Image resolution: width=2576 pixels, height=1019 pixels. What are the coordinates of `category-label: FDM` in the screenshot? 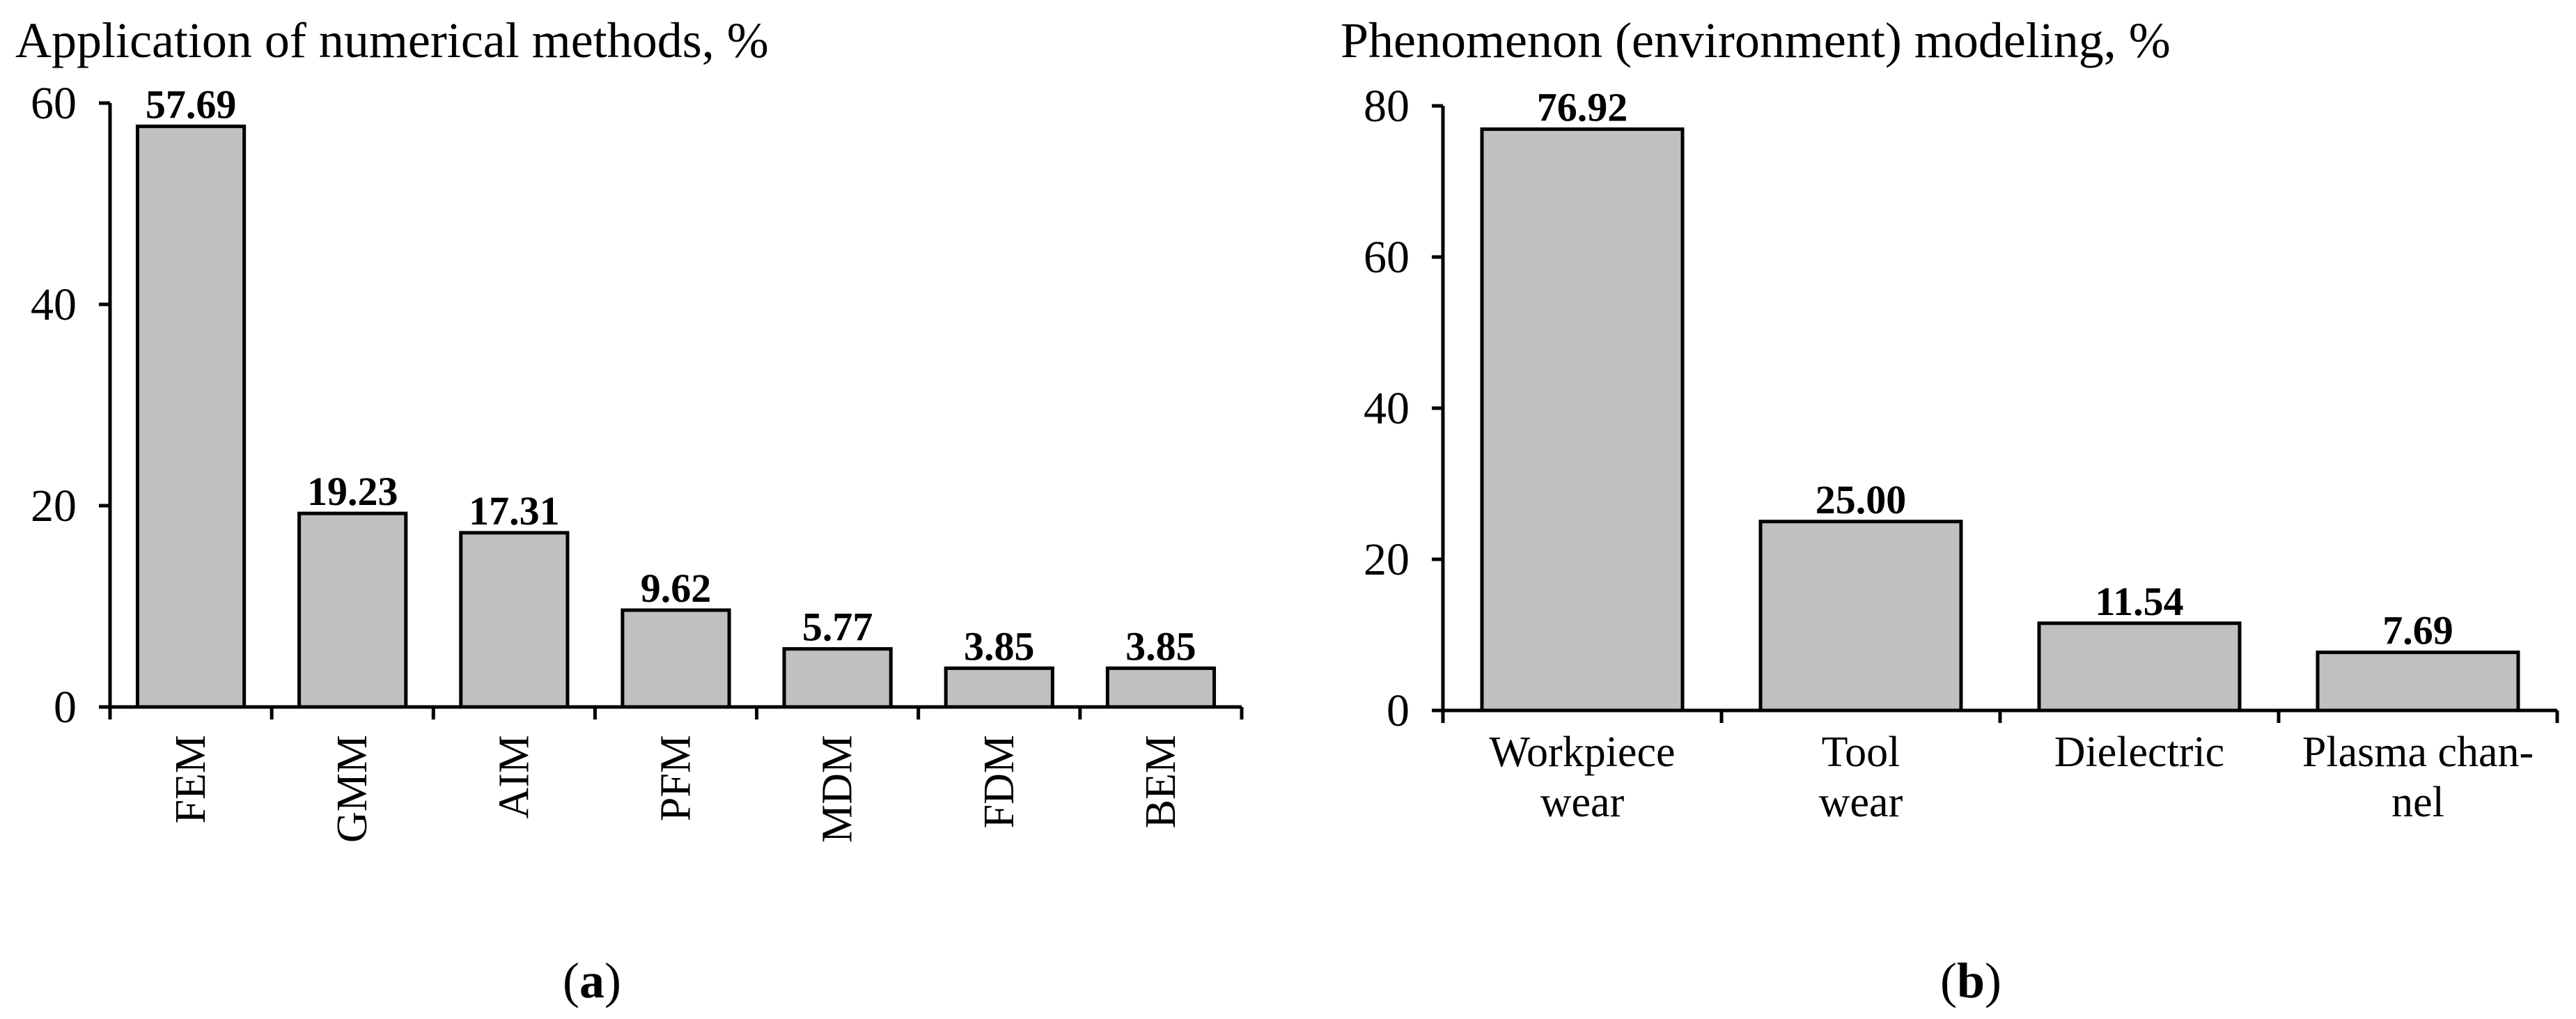 It's located at (999, 782).